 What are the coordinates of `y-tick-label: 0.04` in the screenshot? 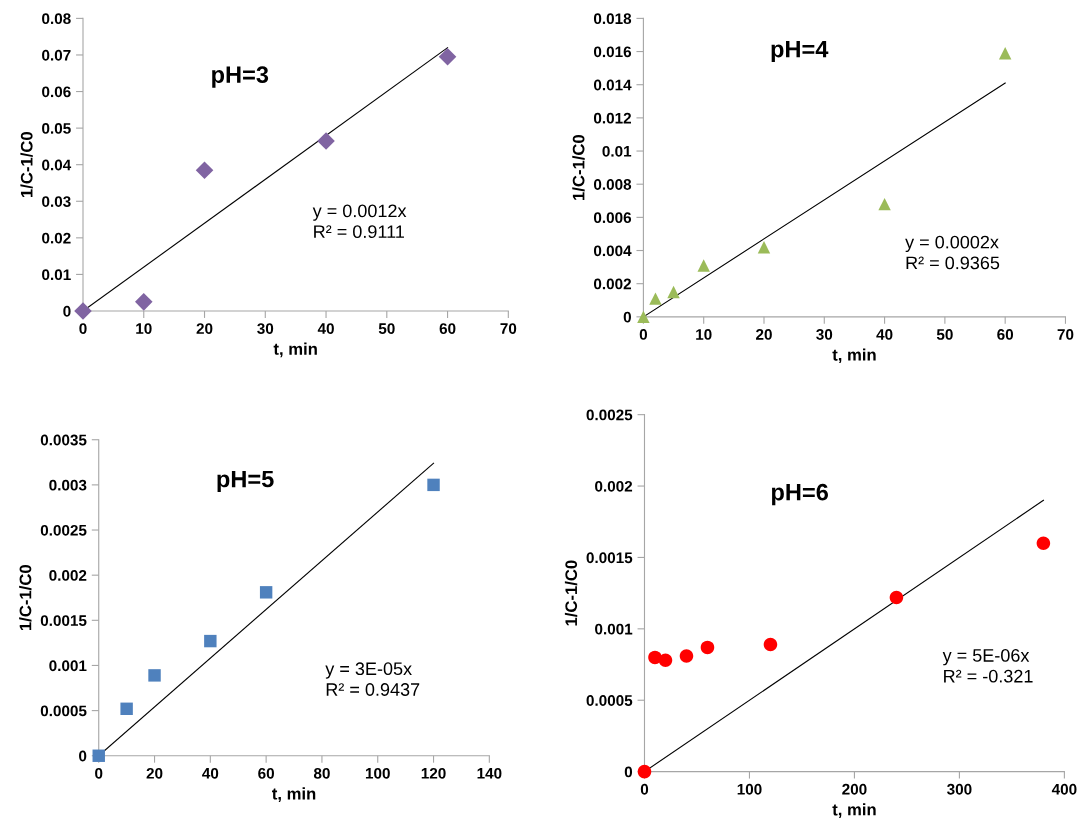 It's located at (57, 165).